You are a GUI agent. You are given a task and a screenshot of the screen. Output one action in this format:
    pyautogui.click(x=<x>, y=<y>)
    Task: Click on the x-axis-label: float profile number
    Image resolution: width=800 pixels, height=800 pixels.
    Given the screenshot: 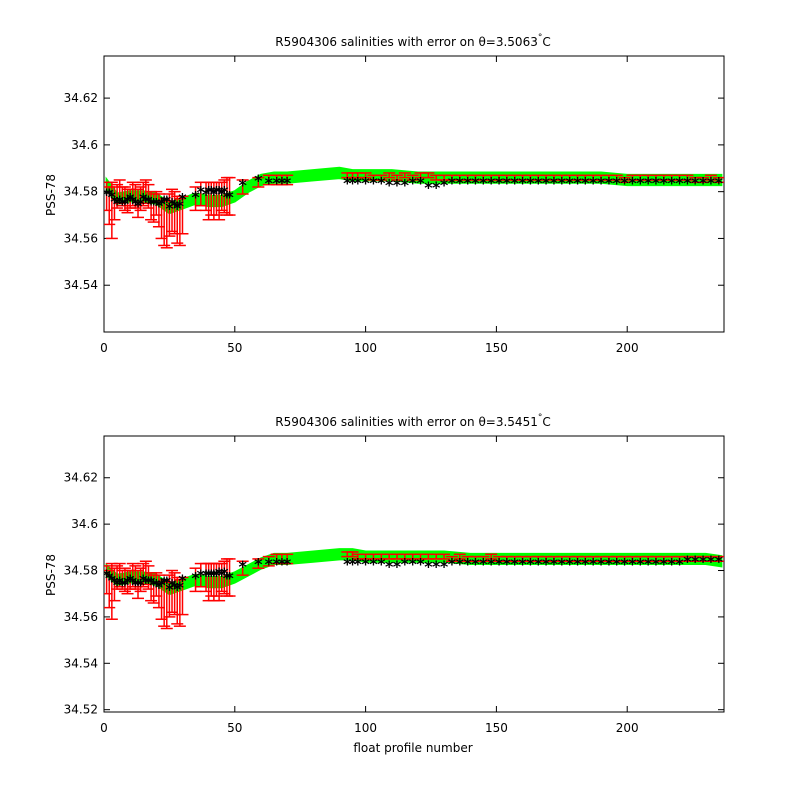 What is the action you would take?
    pyautogui.click(x=412, y=748)
    